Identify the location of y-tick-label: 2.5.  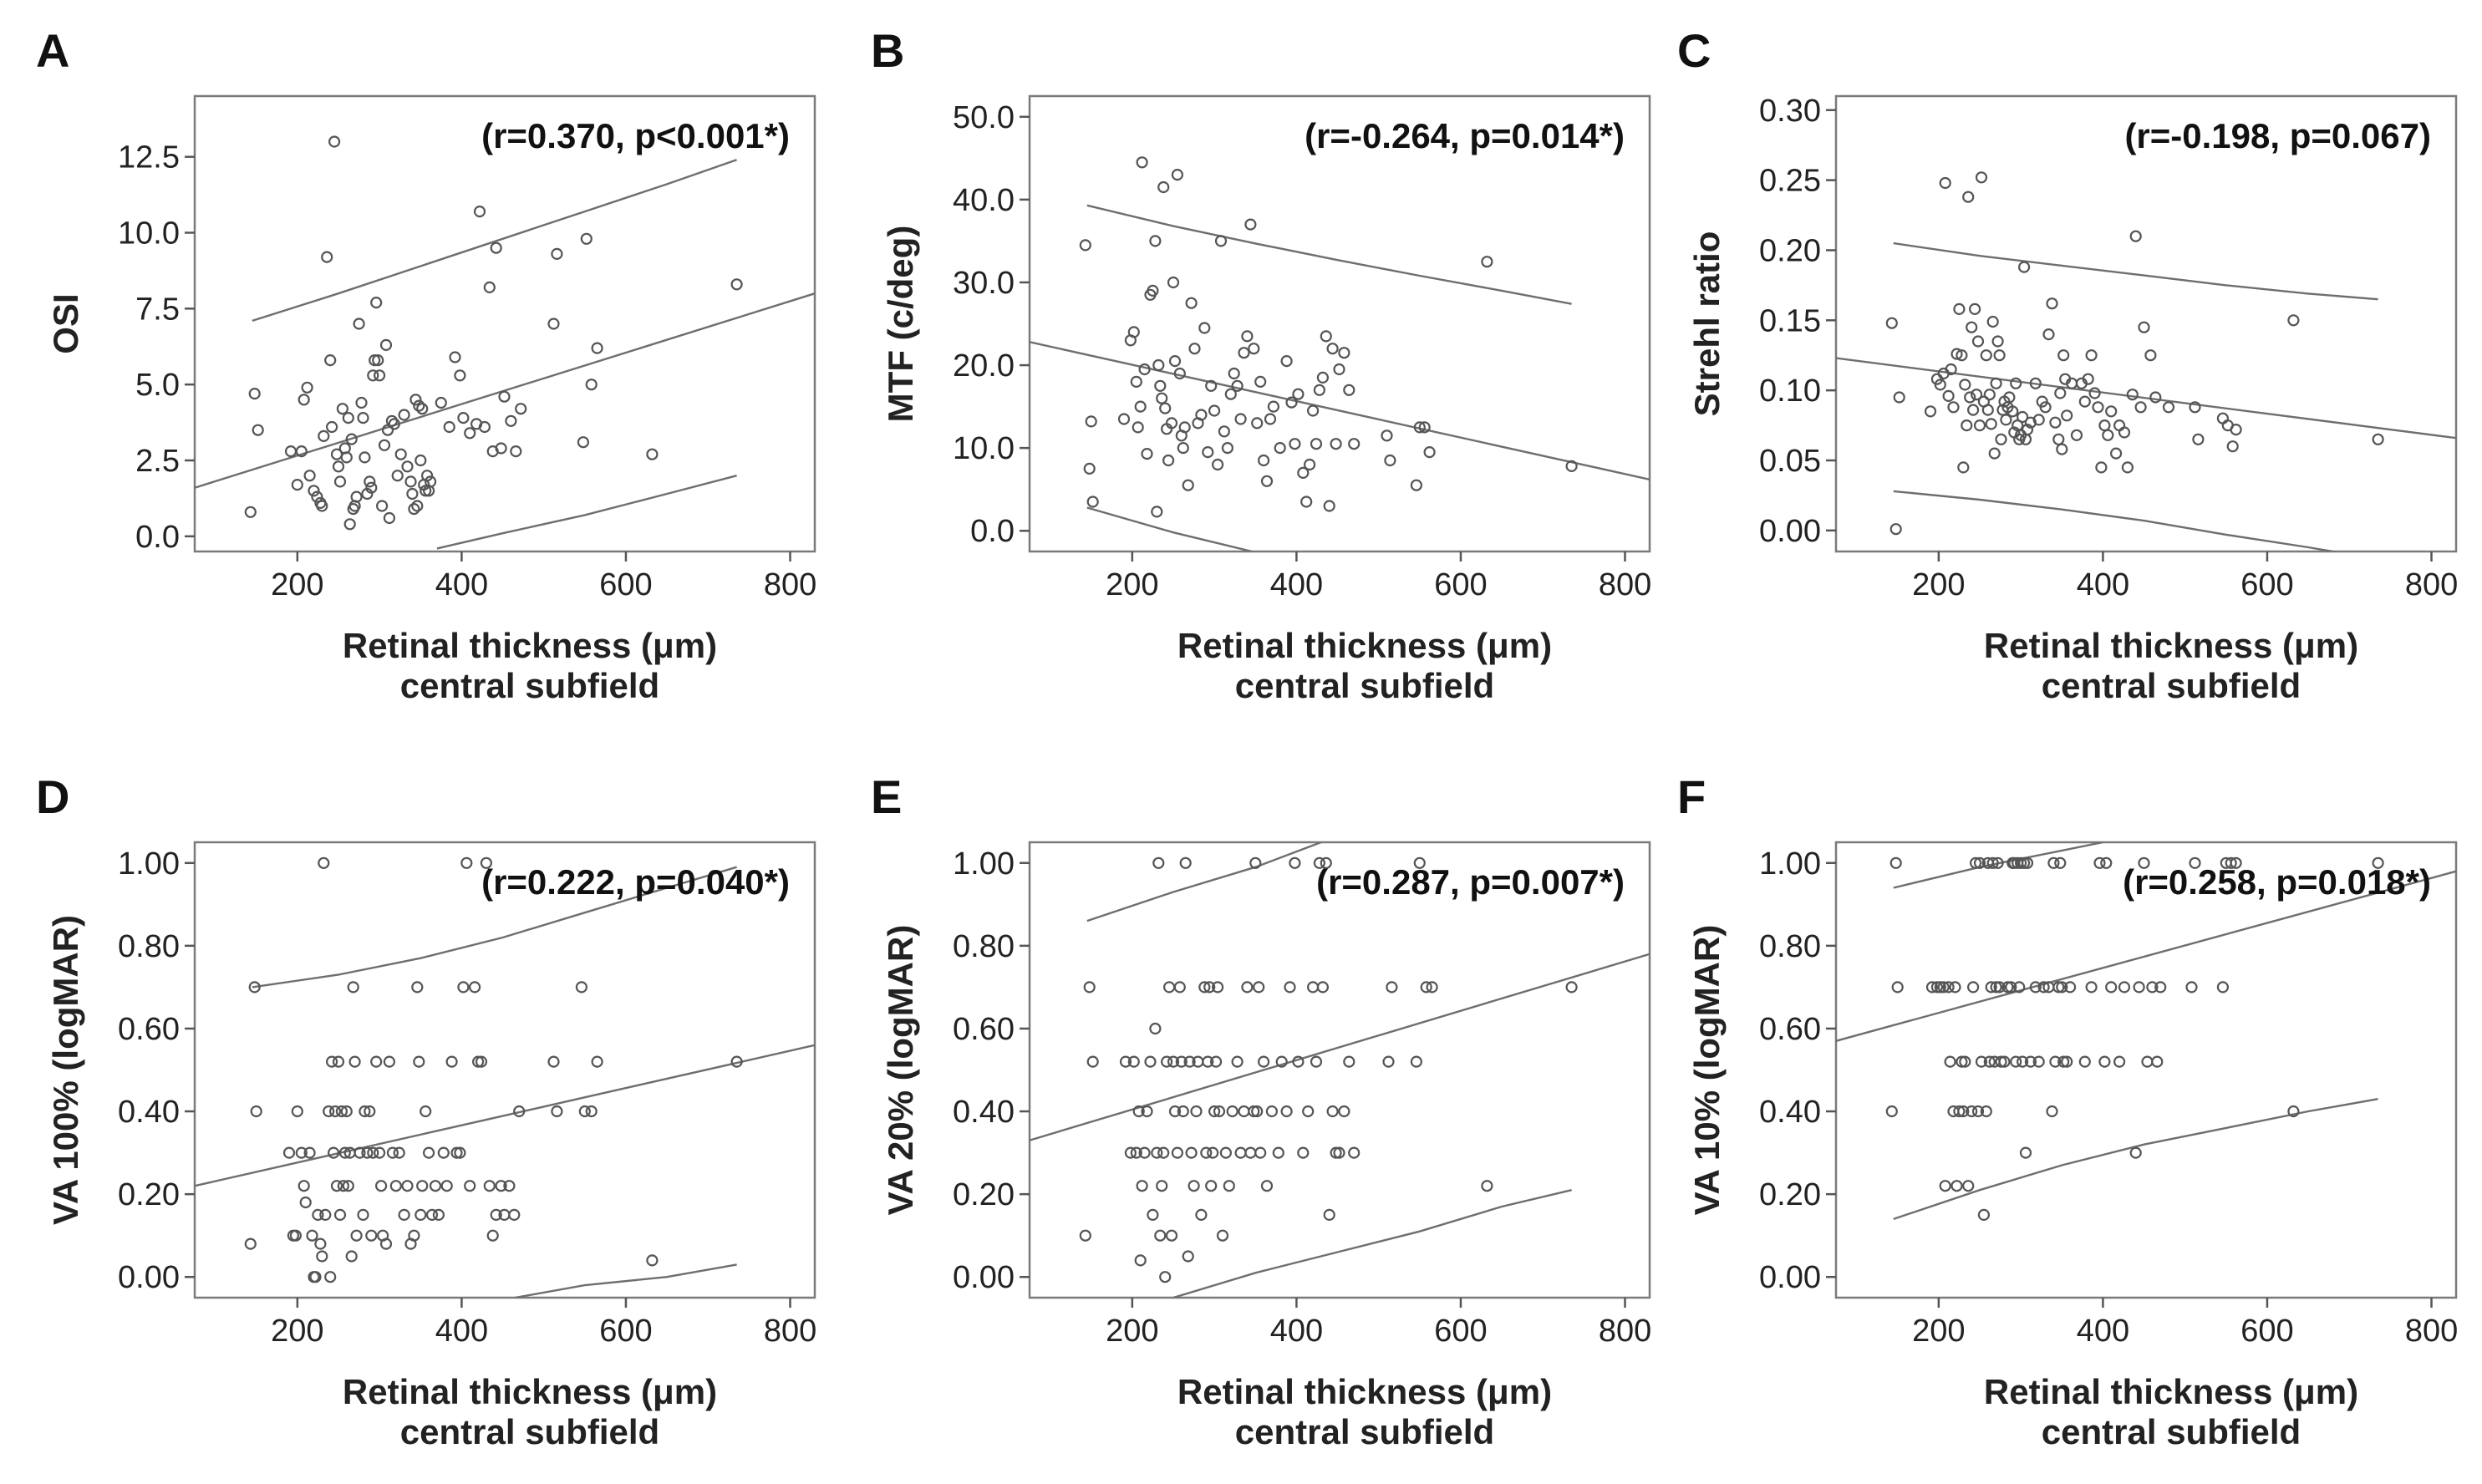
(157, 461).